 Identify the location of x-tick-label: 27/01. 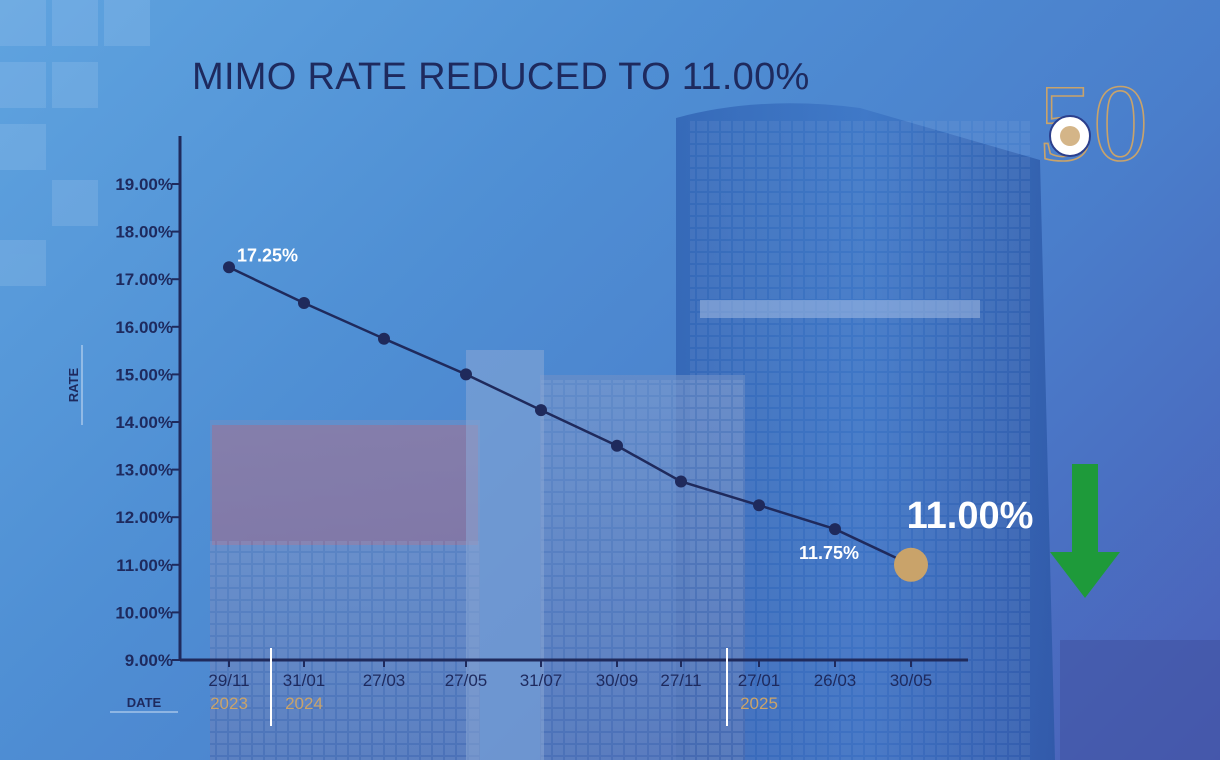
(759, 680).